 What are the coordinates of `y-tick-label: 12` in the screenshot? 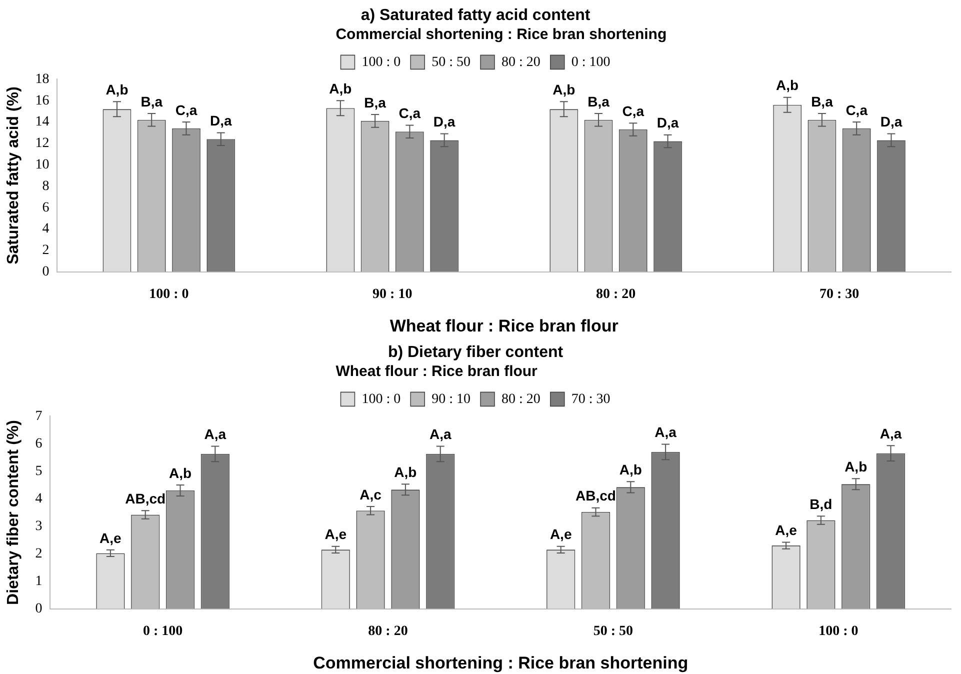 It's located at (42, 144).